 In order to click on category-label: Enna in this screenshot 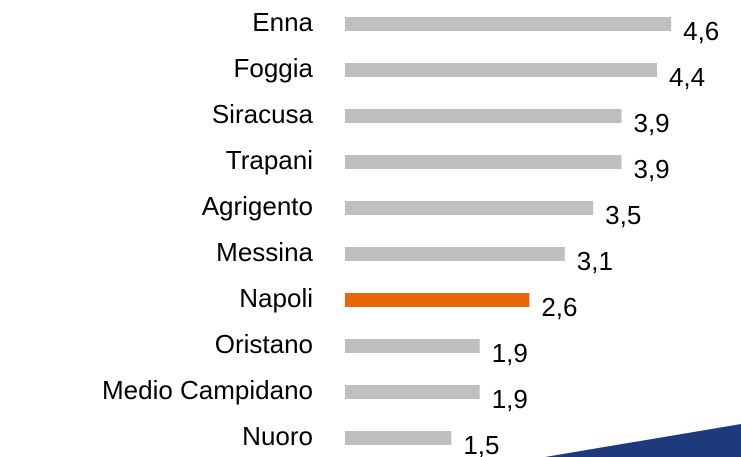, I will do `click(282, 22)`.